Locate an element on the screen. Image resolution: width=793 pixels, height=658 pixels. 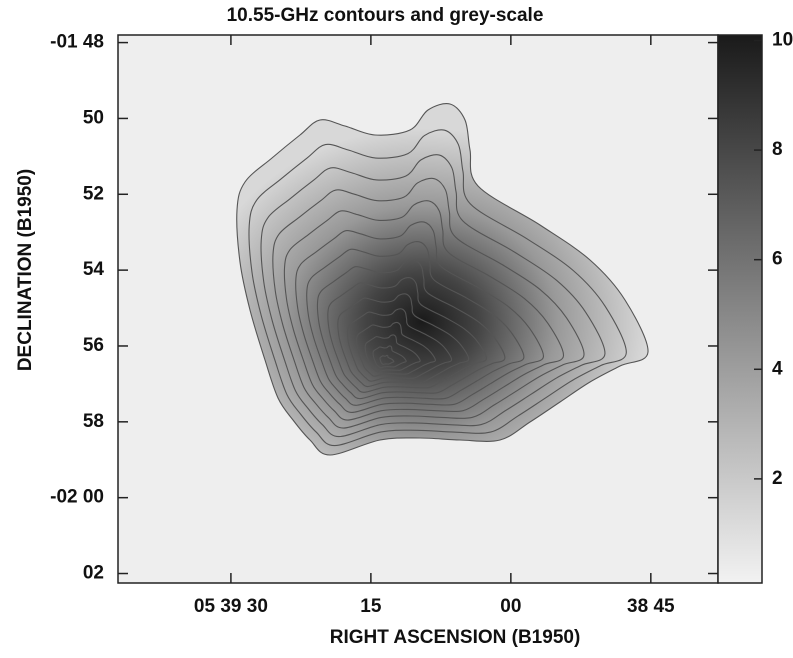
chart-title: 10.55-GHz contours and grey-scale is located at coordinates (385, 15).